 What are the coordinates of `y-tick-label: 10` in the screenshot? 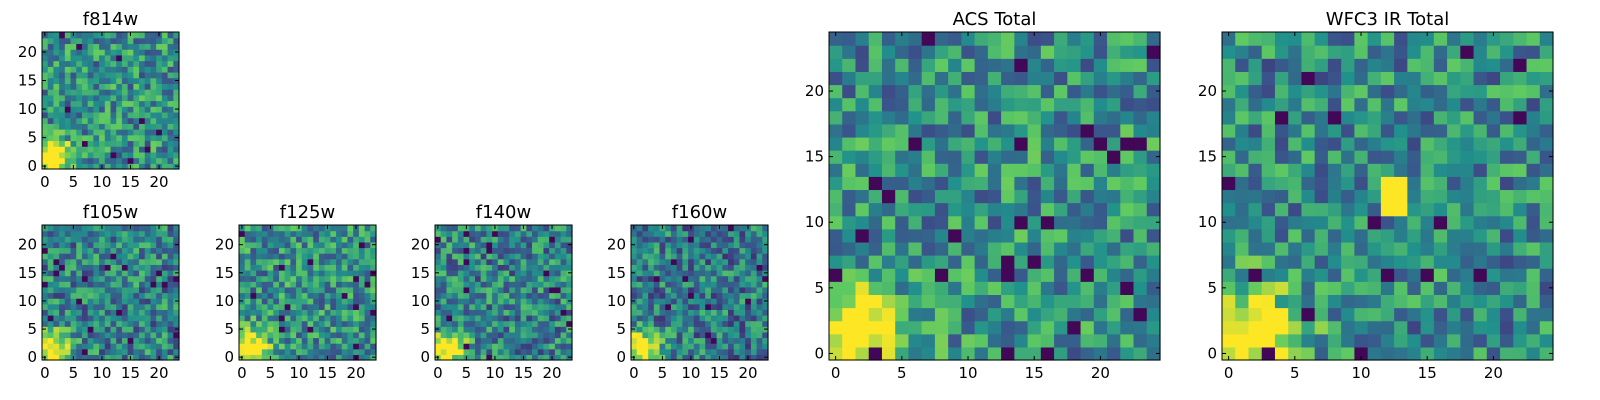 It's located at (814, 222).